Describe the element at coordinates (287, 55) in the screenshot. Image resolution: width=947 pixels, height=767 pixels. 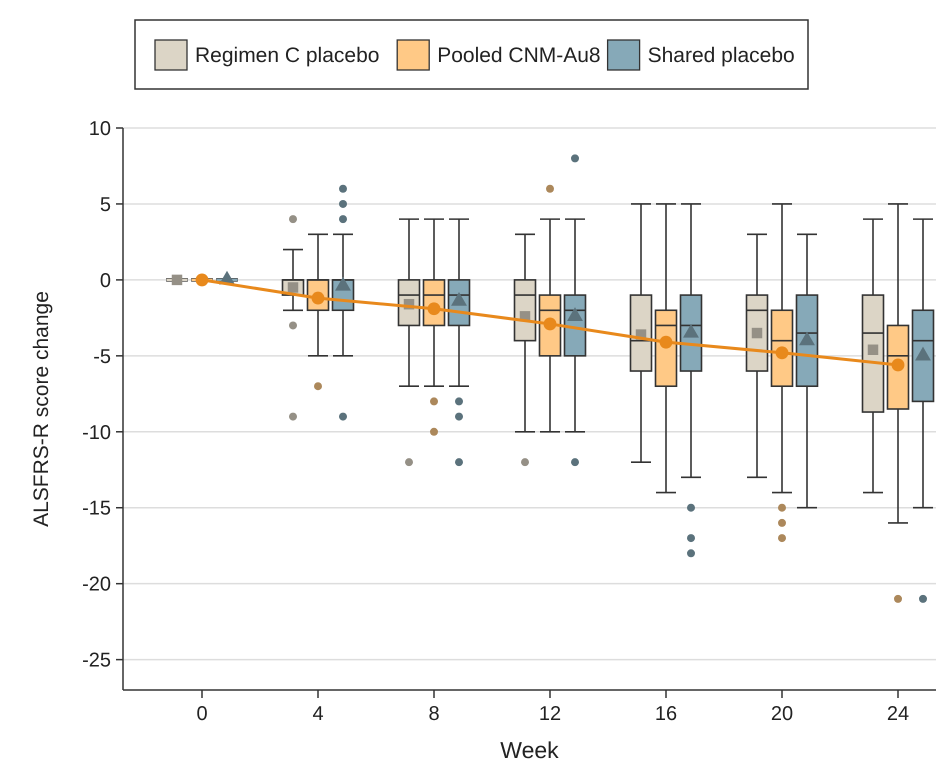
I see `legend-label: Regimen C placebo` at that location.